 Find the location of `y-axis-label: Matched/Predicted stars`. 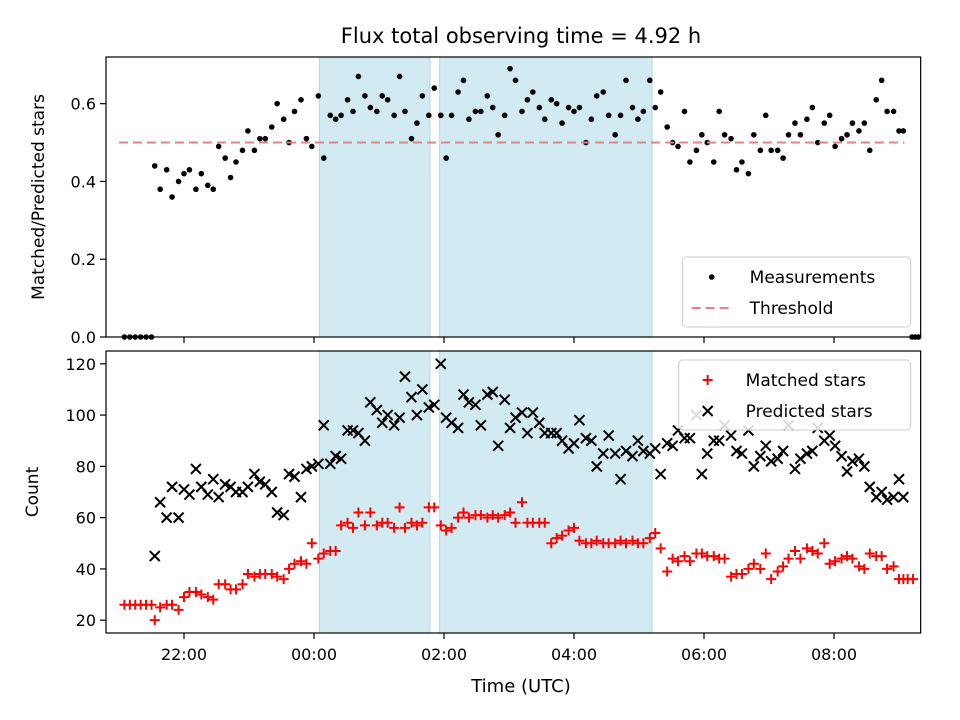

y-axis-label: Matched/Predicted stars is located at coordinates (39, 197).